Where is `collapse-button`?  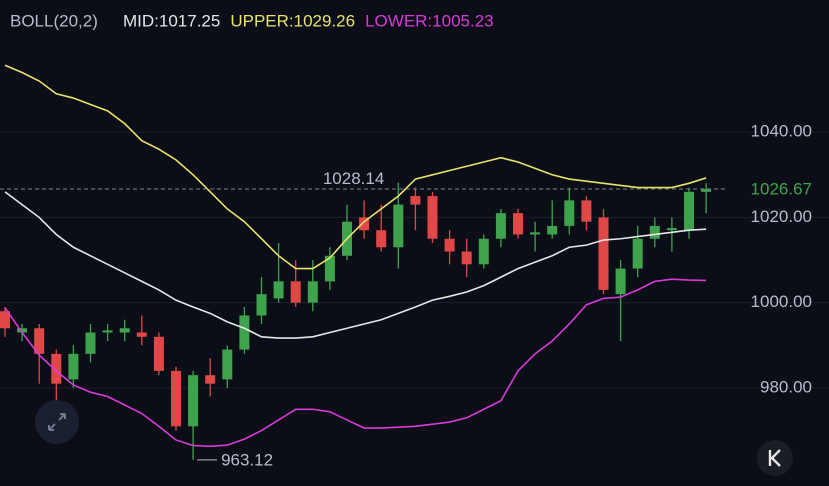
collapse-button is located at coordinates (775, 458).